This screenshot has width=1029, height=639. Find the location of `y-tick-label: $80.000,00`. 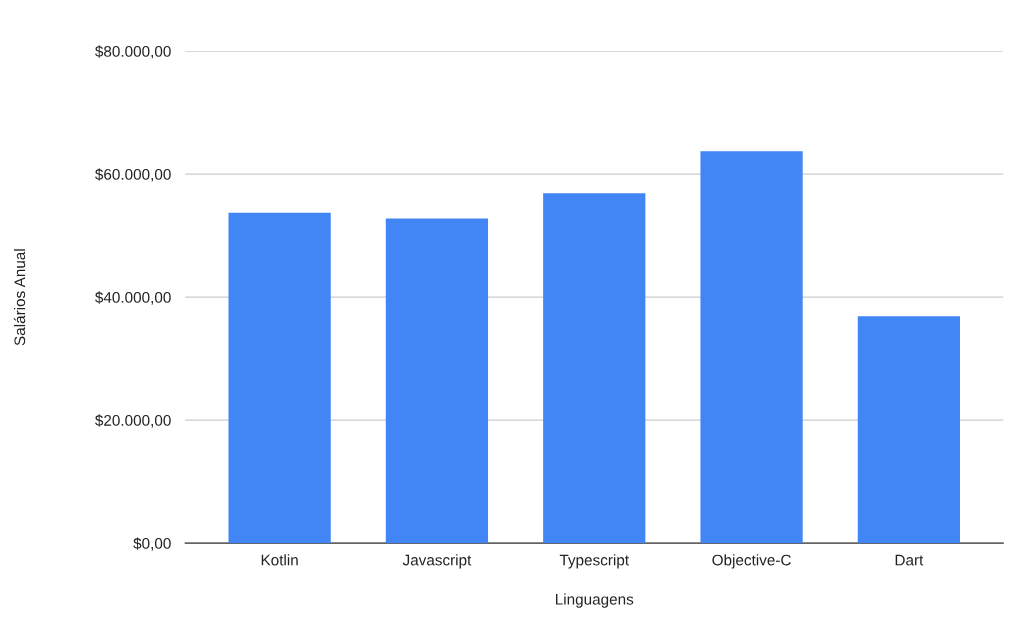

y-tick-label: $80.000,00 is located at coordinates (133, 52).